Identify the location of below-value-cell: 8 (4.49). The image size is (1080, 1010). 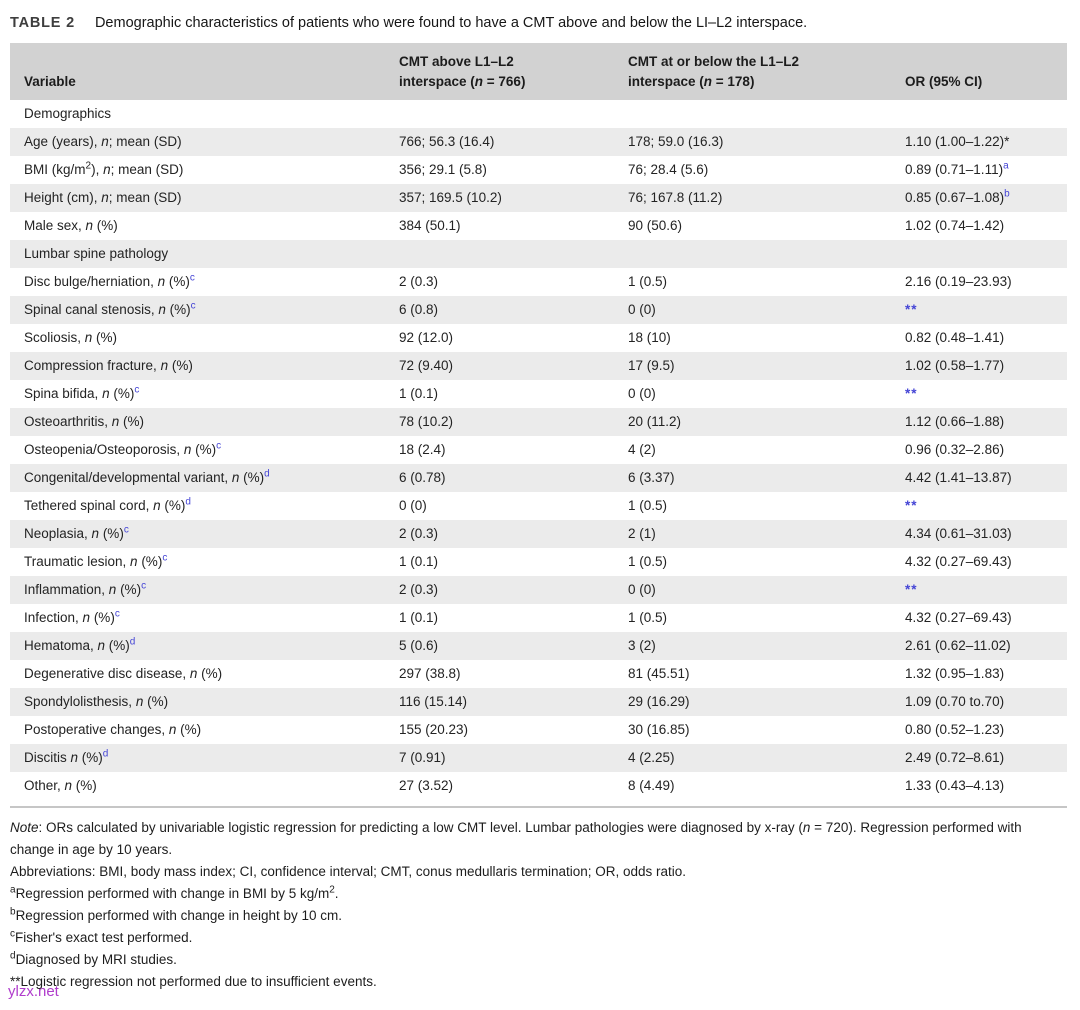
(651, 785).